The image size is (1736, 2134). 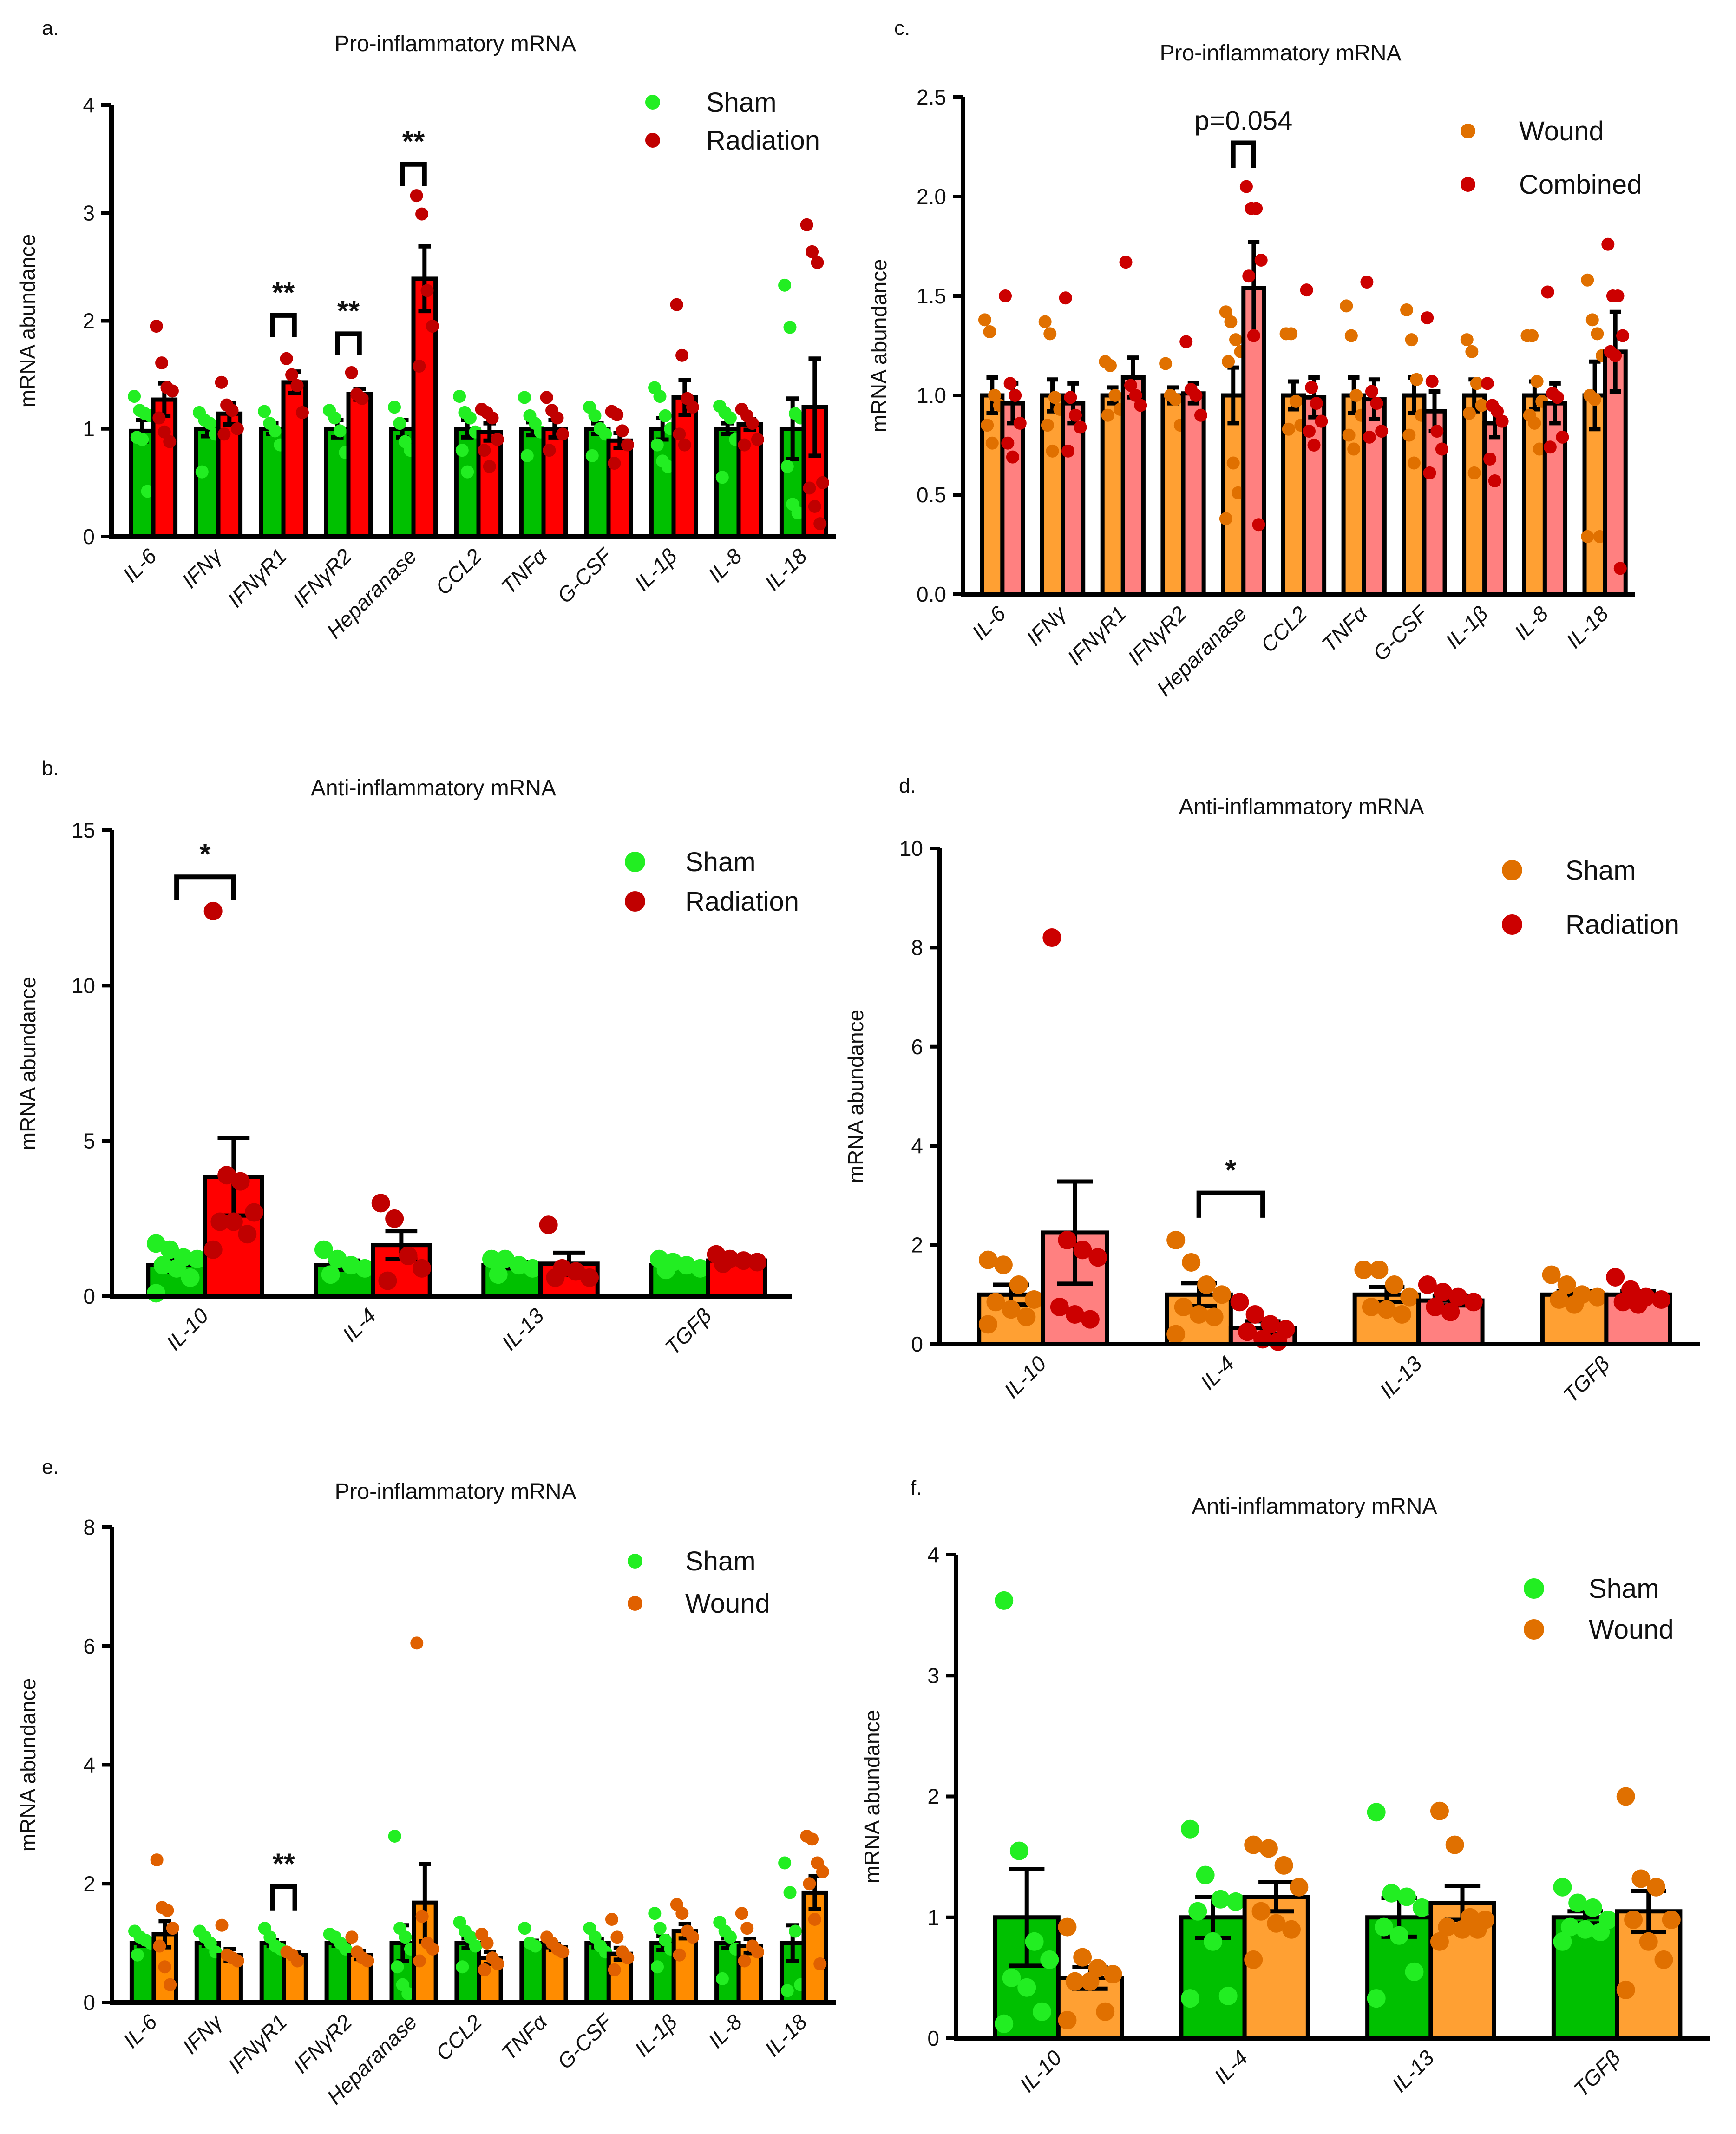 What do you see at coordinates (931, 594) in the screenshot?
I see `y-tick-label: 0.0` at bounding box center [931, 594].